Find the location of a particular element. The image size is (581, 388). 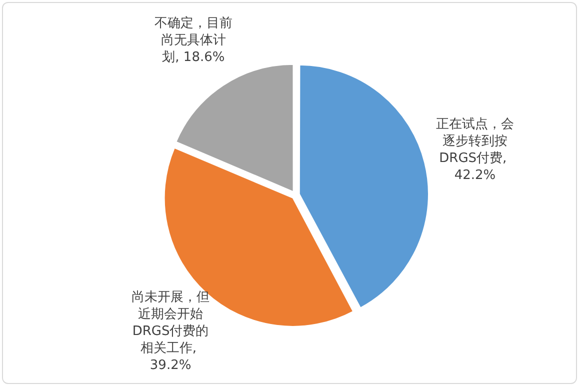

slice-label: 不确定，目前尚无具体计划, 18.6% is located at coordinates (193, 41).